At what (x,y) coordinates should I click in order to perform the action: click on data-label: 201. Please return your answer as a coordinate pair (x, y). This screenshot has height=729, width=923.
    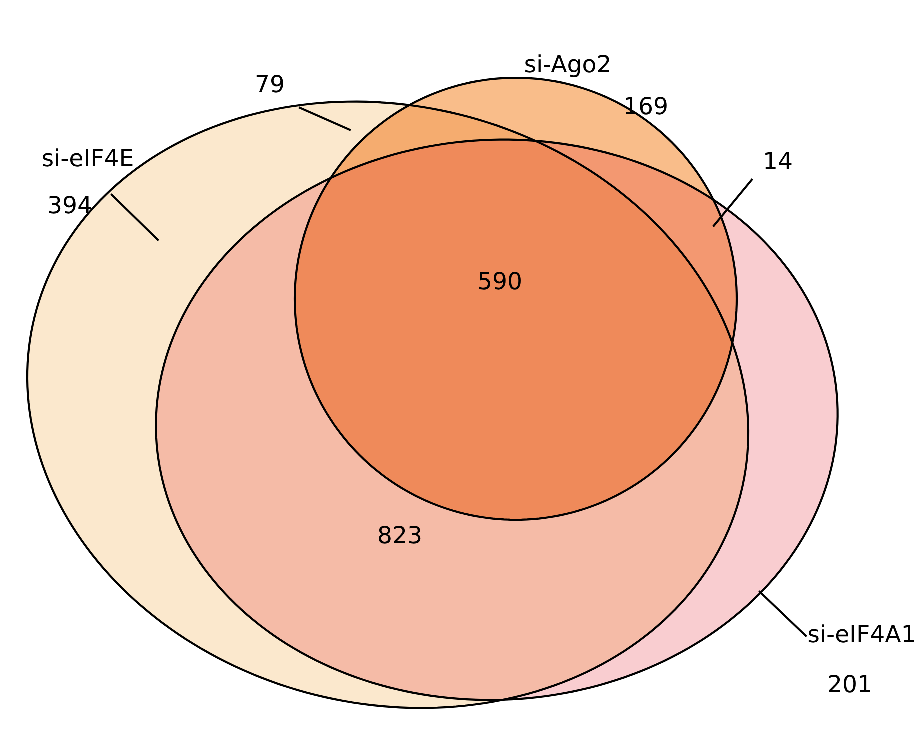
    Looking at the image, I should click on (849, 683).